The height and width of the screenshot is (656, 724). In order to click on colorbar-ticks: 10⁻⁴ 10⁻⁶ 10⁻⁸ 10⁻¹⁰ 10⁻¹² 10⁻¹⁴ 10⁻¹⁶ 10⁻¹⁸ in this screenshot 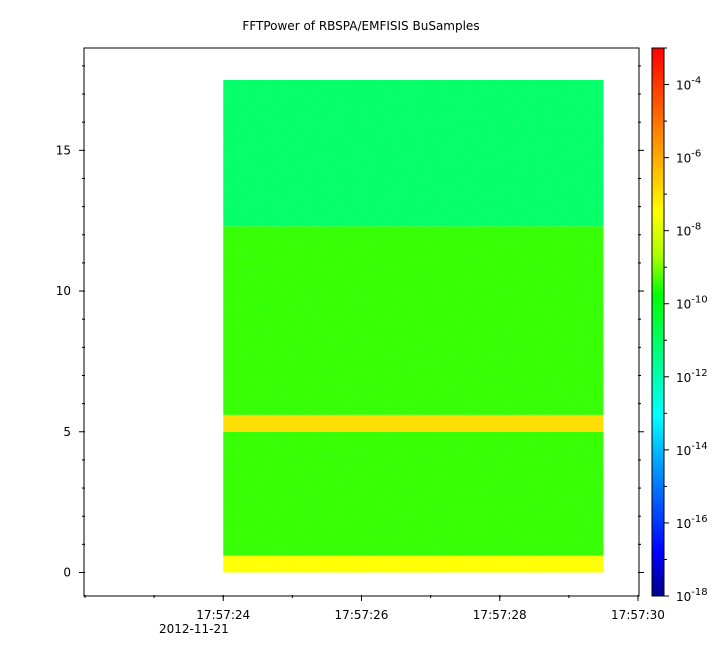, I will do `click(686, 325)`.